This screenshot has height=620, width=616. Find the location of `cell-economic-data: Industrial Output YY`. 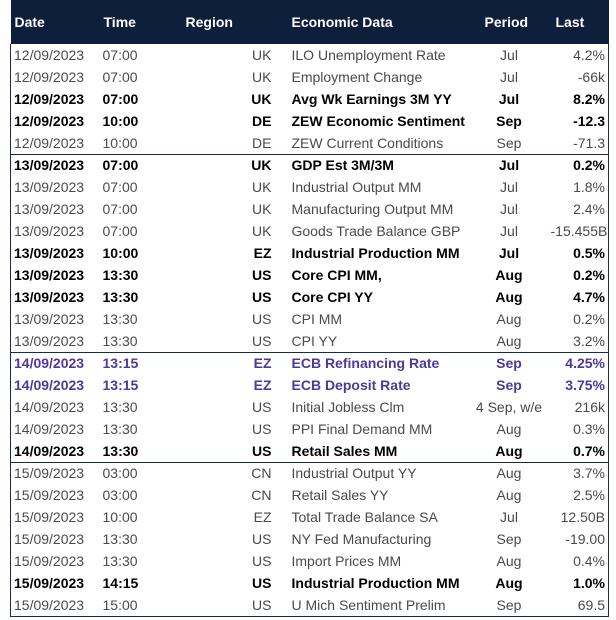

cell-economic-data: Industrial Output YY is located at coordinates (379, 472).